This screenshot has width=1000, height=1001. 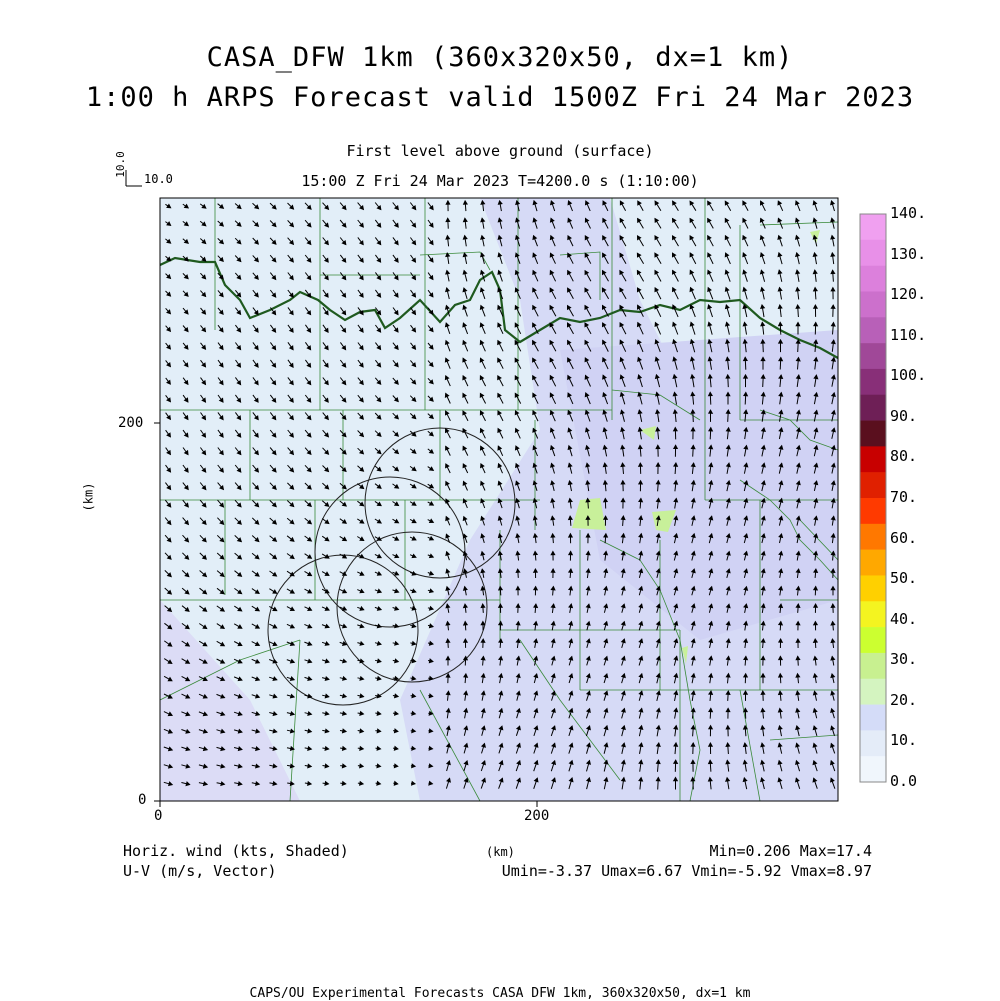 I want to click on colorbar-label: 130., so click(x=908, y=254).